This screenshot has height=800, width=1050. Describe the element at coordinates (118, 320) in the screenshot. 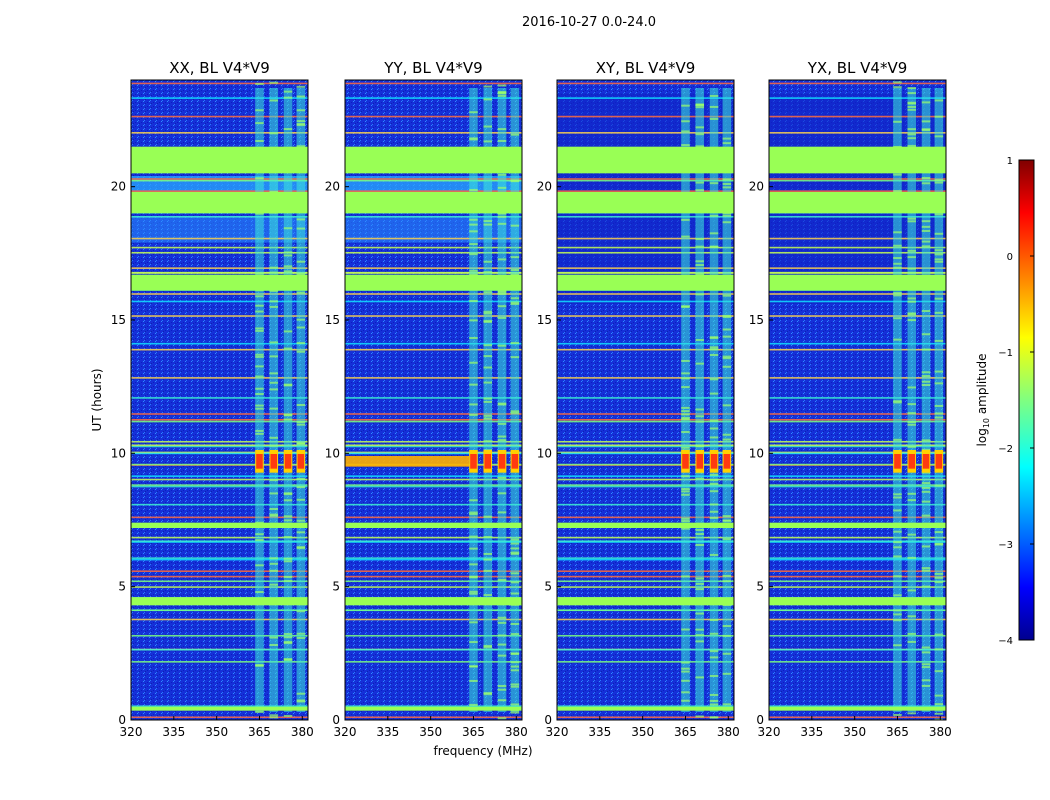

I see `y-tick-label: 15` at that location.